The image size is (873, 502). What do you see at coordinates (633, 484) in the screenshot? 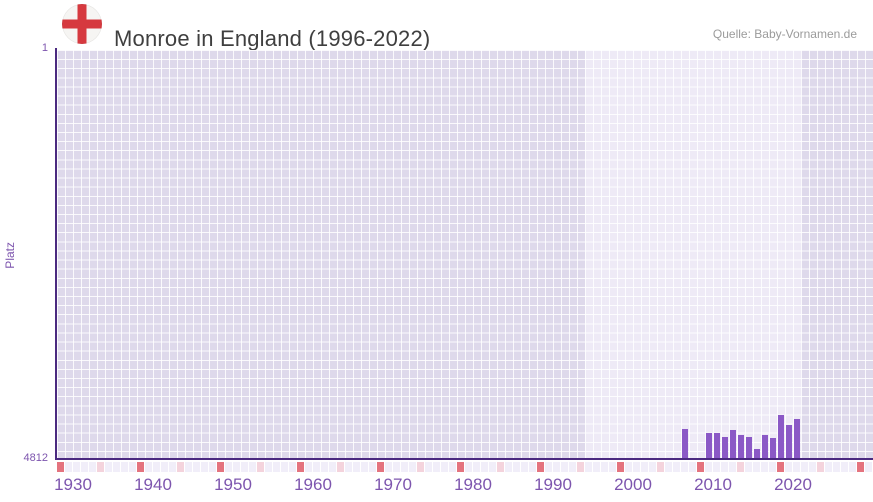
I see `x-tick-label: 2000` at bounding box center [633, 484].